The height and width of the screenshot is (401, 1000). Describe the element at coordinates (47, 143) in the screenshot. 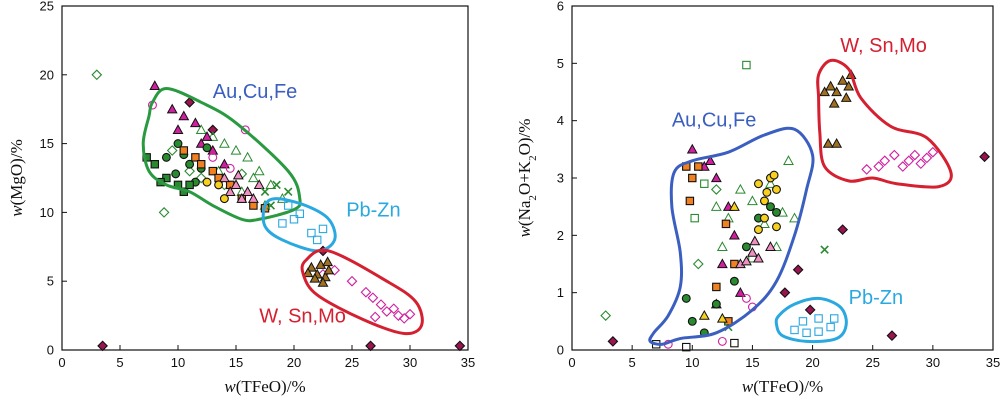

I see `y-tick-label: 15` at that location.